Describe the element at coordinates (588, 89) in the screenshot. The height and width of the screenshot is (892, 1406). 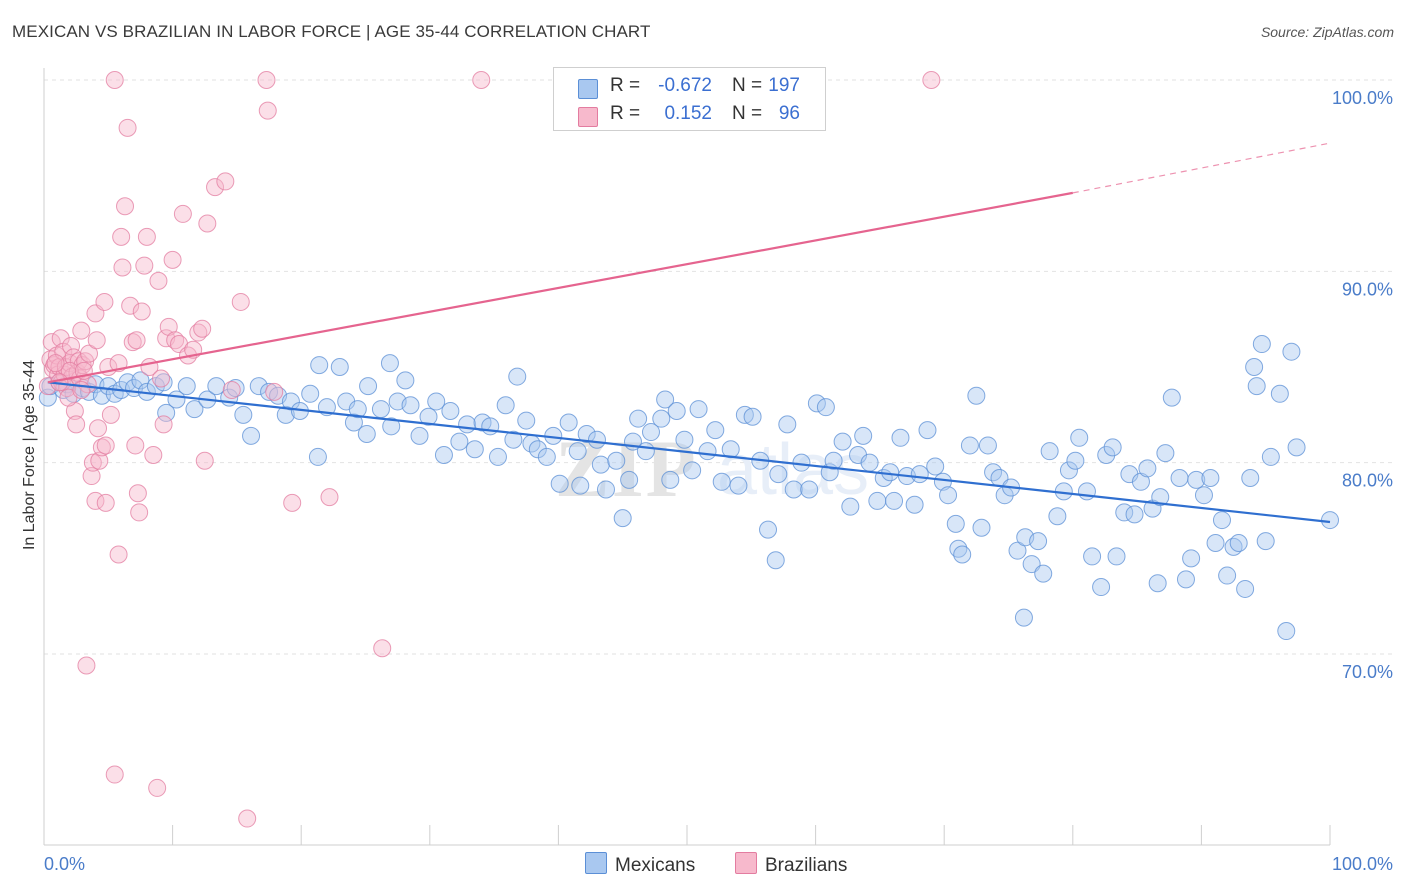
I see `legend-swatch-mexicans` at that location.